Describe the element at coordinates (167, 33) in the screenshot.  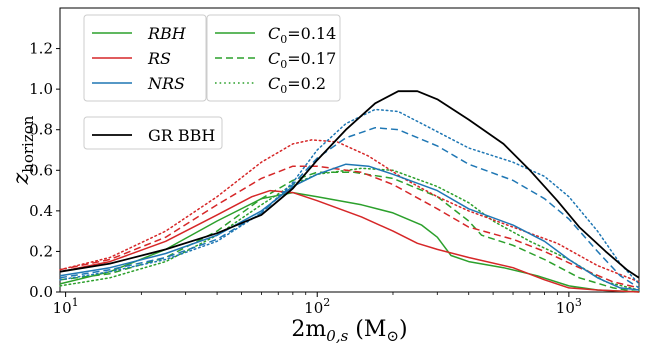
I see `legend-entry-label: RBH` at that location.